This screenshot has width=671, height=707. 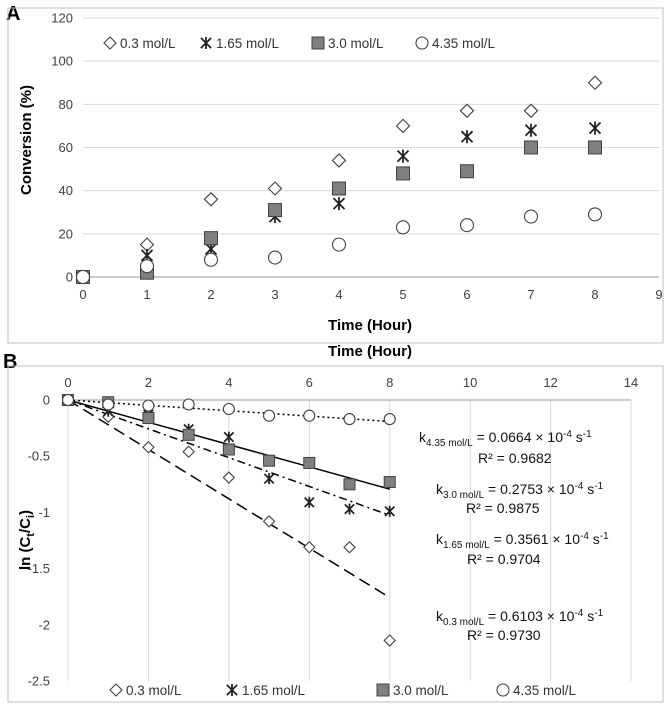 I want to click on panel-a-x-tick-label: 2, so click(x=210, y=294).